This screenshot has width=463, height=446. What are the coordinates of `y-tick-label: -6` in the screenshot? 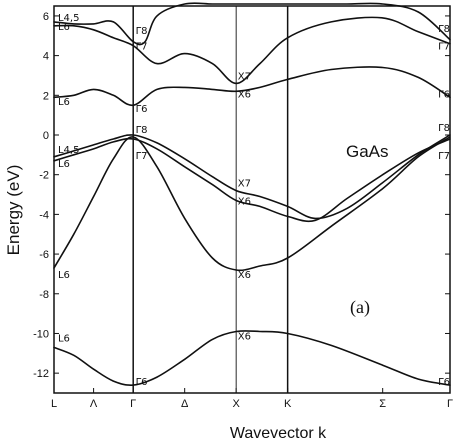 It's located at (44, 255).